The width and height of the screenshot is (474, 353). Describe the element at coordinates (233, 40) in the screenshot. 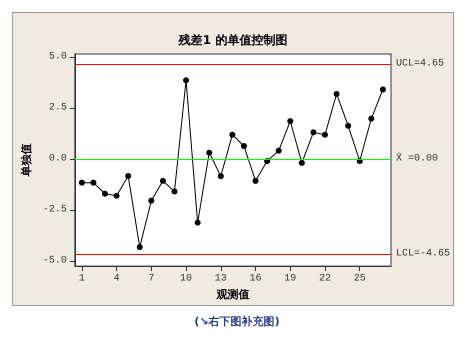

I see `chart-title: 残差1 的单值控制图` at that location.